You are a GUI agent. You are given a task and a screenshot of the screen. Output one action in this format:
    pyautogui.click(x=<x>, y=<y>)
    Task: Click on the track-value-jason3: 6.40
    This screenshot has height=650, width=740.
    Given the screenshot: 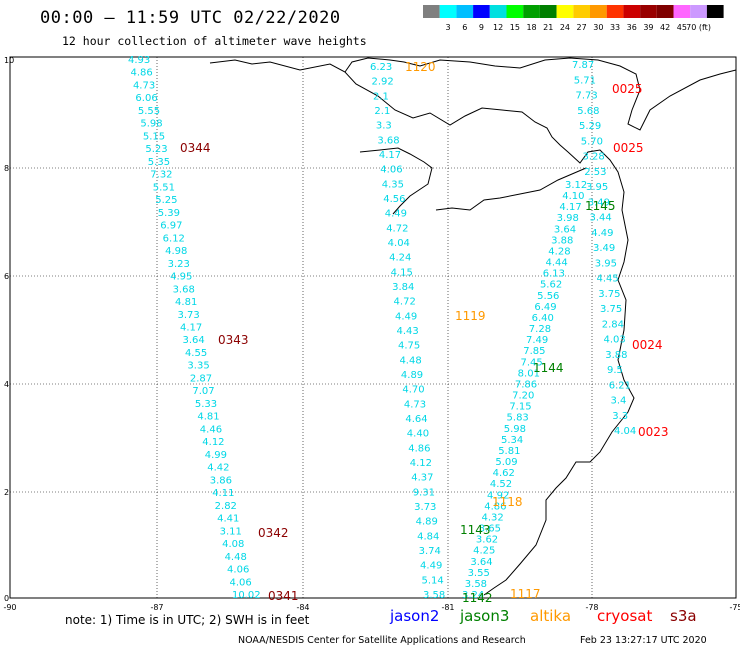 What is the action you would take?
    pyautogui.click(x=543, y=318)
    